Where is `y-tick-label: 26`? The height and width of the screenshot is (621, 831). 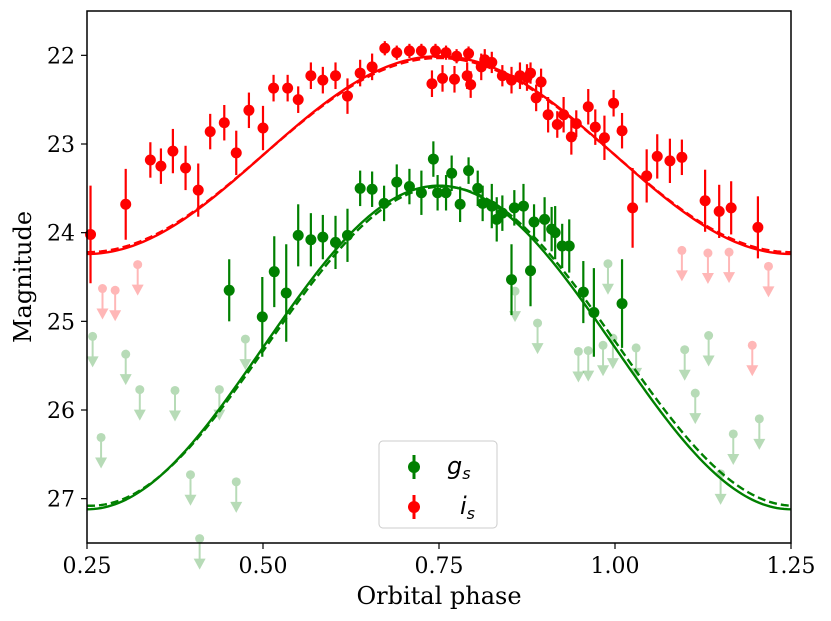 y-tick-label: 26 is located at coordinates (61, 411).